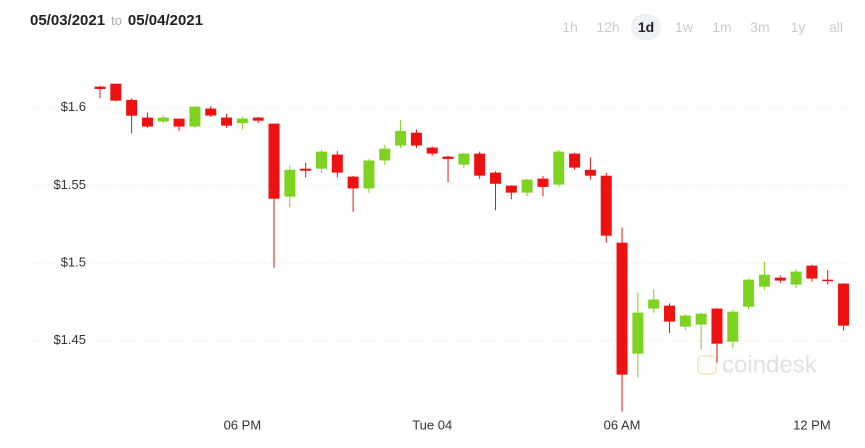 The height and width of the screenshot is (448, 865). What do you see at coordinates (622, 424) in the screenshot?
I see `x-tick-label: 06 AM` at bounding box center [622, 424].